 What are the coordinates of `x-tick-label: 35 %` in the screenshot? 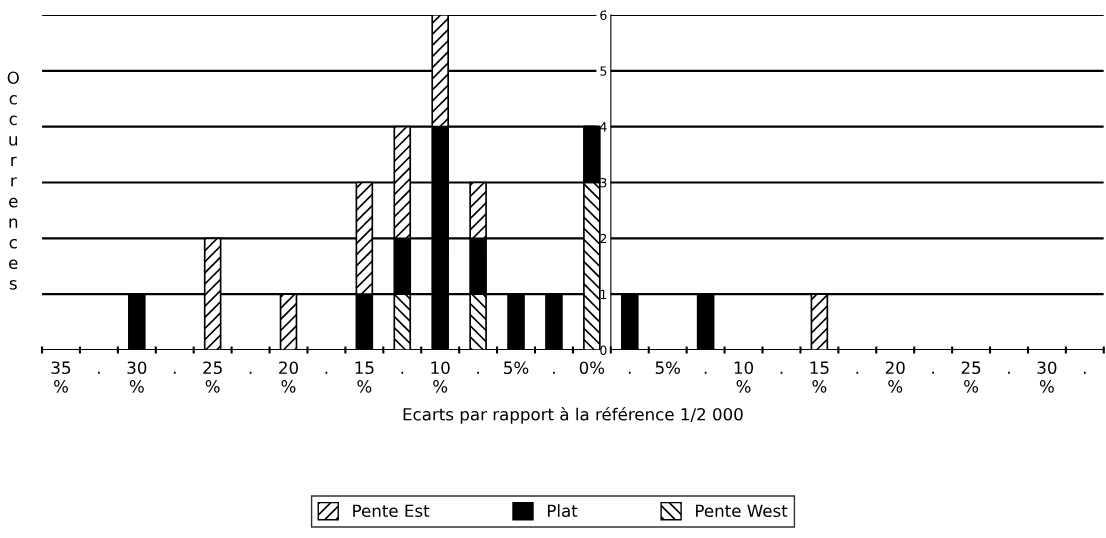 It's located at (61, 377).